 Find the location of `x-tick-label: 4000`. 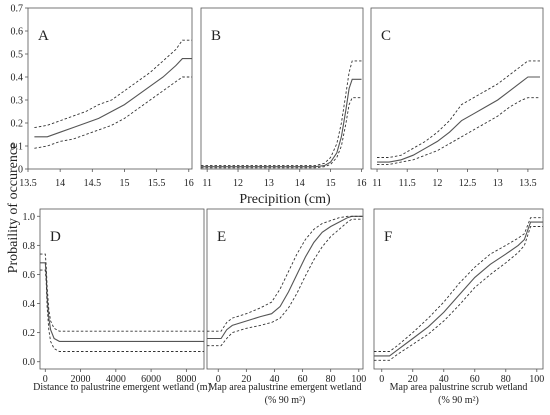

x-tick-label: 4000 is located at coordinates (116, 379).